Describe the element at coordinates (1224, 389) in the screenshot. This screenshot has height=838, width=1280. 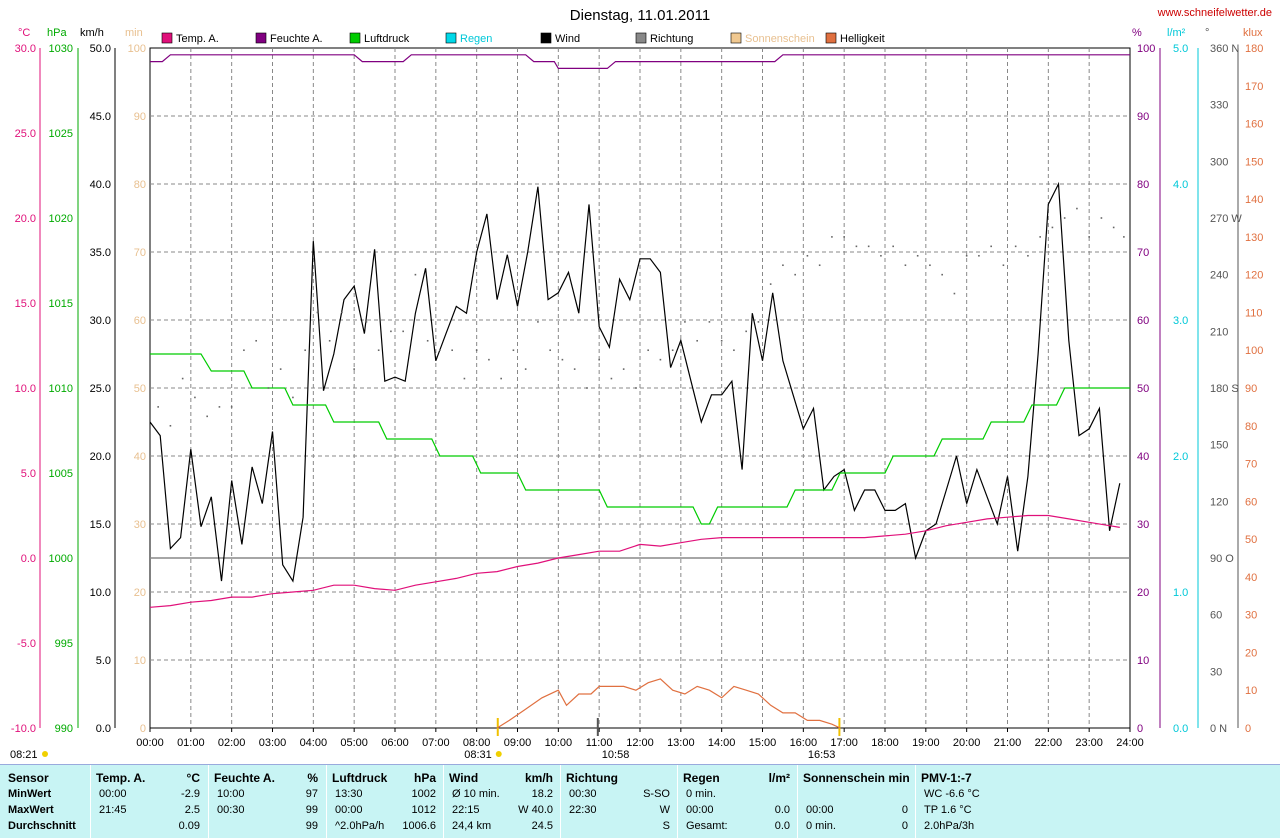
I see `tick-dir: 180 S` at that location.